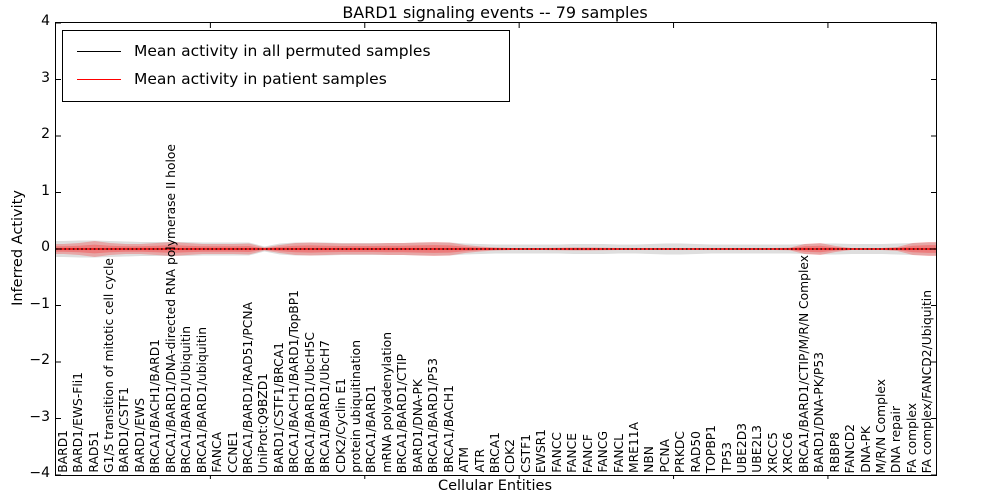 This screenshot has height=500, width=1000. I want to click on x-tick-label: mRNA polyadenylation, so click(386, 402).